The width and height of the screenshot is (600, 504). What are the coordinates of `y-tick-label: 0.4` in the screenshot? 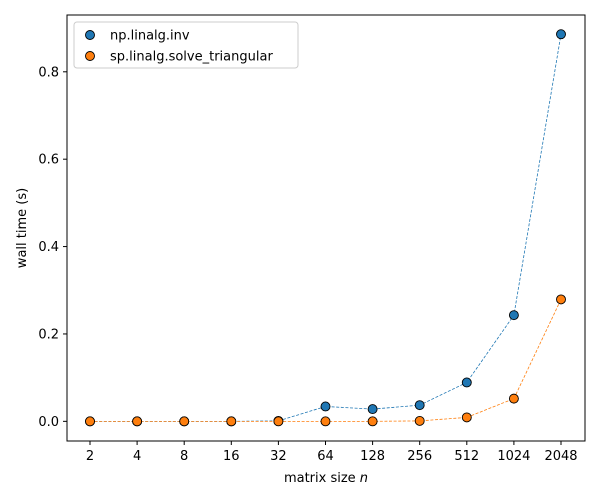 It's located at (48, 247).